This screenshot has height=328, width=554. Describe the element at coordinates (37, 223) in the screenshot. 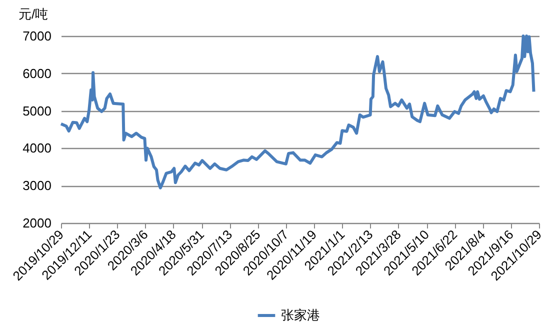

I see `y-tick-label: 2000` at that location.